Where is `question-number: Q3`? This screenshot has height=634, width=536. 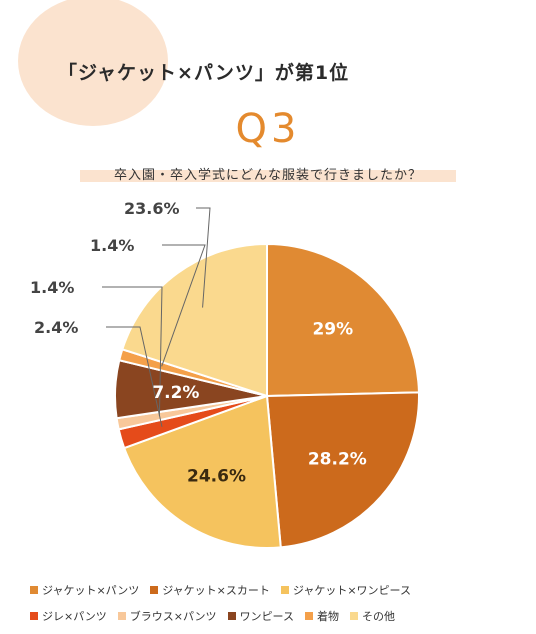
question-number: Q3 is located at coordinates (268, 129).